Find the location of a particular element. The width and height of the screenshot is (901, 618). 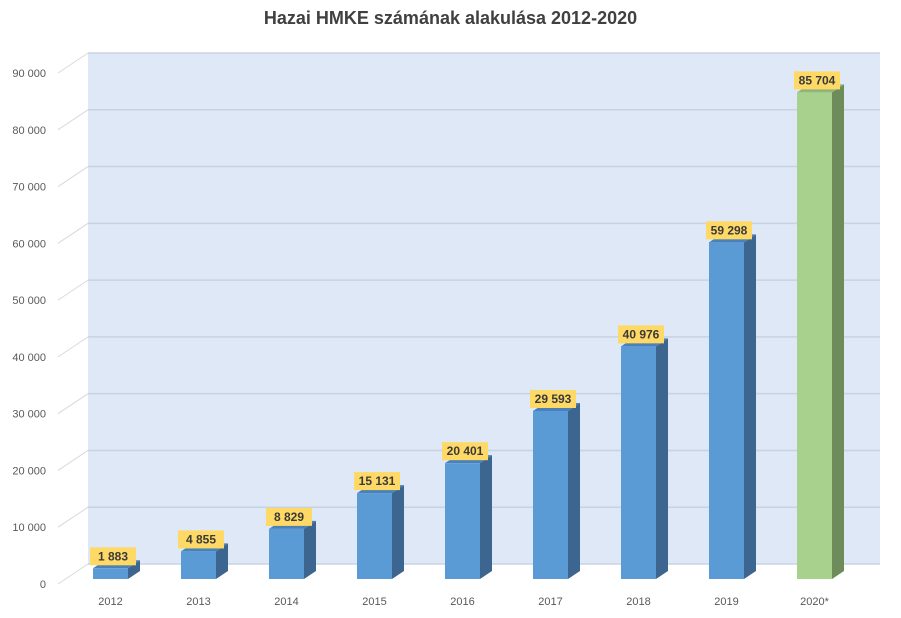

data-label: 20 401 is located at coordinates (465, 451).